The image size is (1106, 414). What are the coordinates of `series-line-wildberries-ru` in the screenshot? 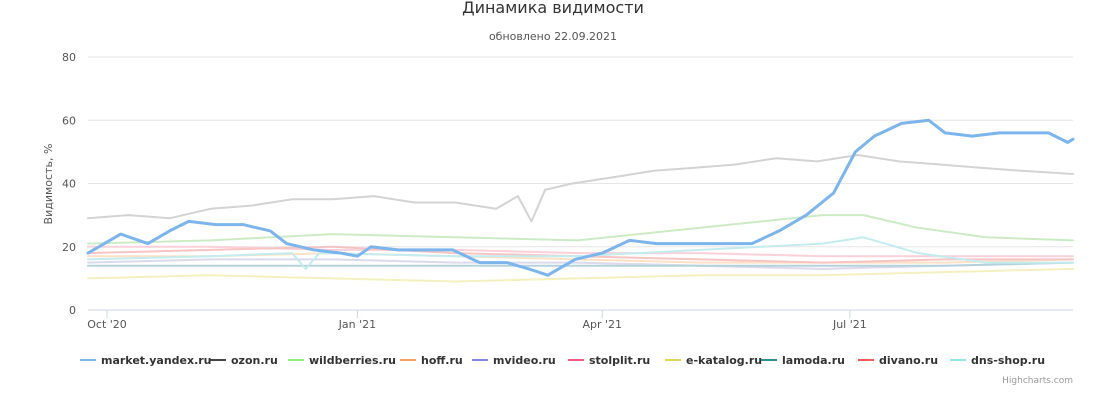 It's located at (580, 229).